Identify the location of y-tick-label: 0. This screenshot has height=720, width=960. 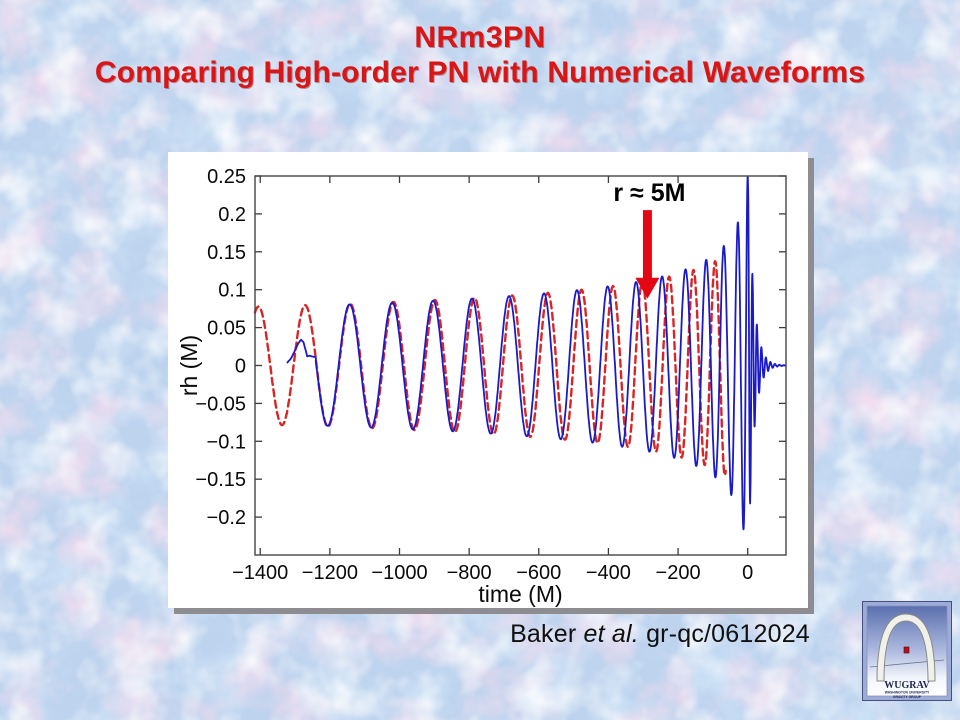
(240, 367).